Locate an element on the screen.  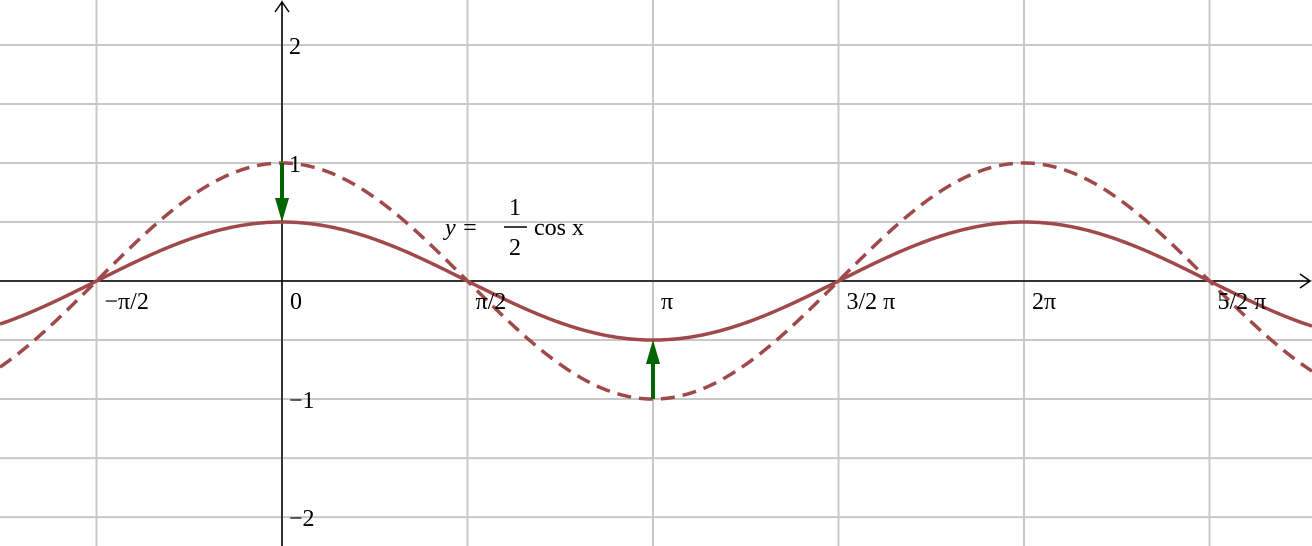
x-tick-label: 5/2 π is located at coordinates (1241, 302).